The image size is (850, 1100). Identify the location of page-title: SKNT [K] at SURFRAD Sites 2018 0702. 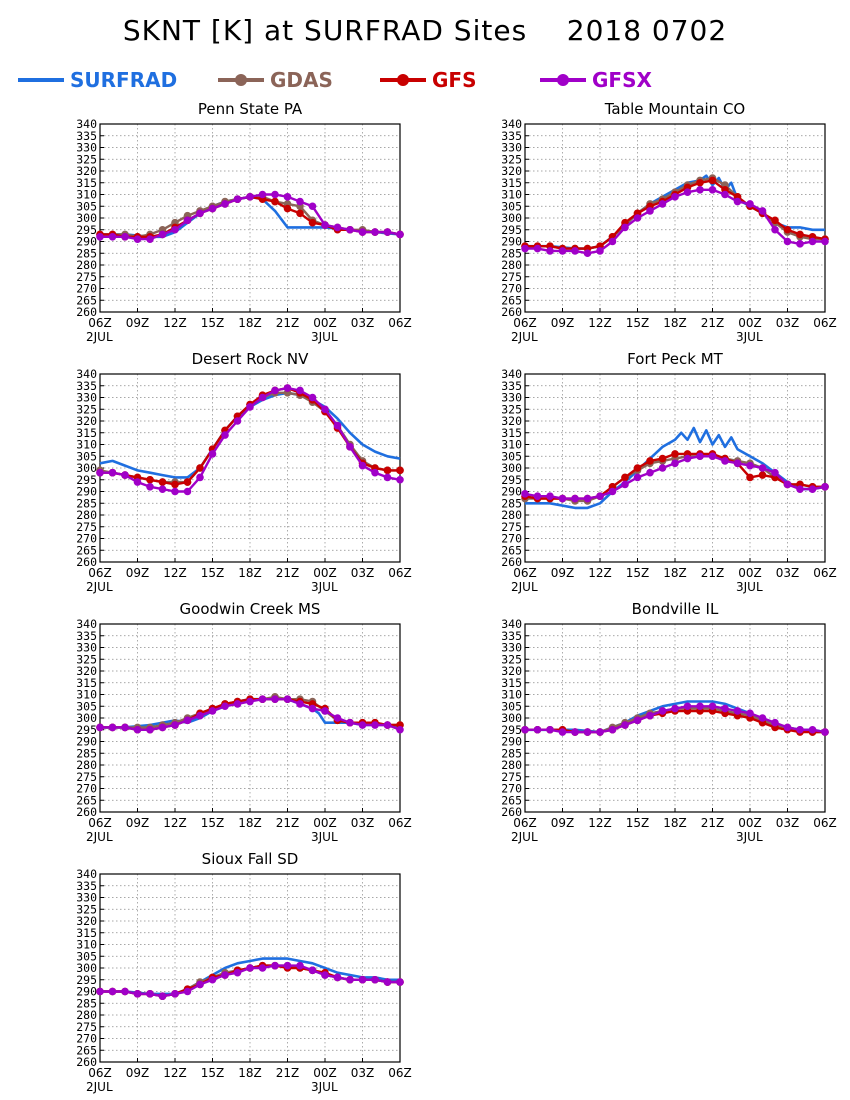
(425, 30).